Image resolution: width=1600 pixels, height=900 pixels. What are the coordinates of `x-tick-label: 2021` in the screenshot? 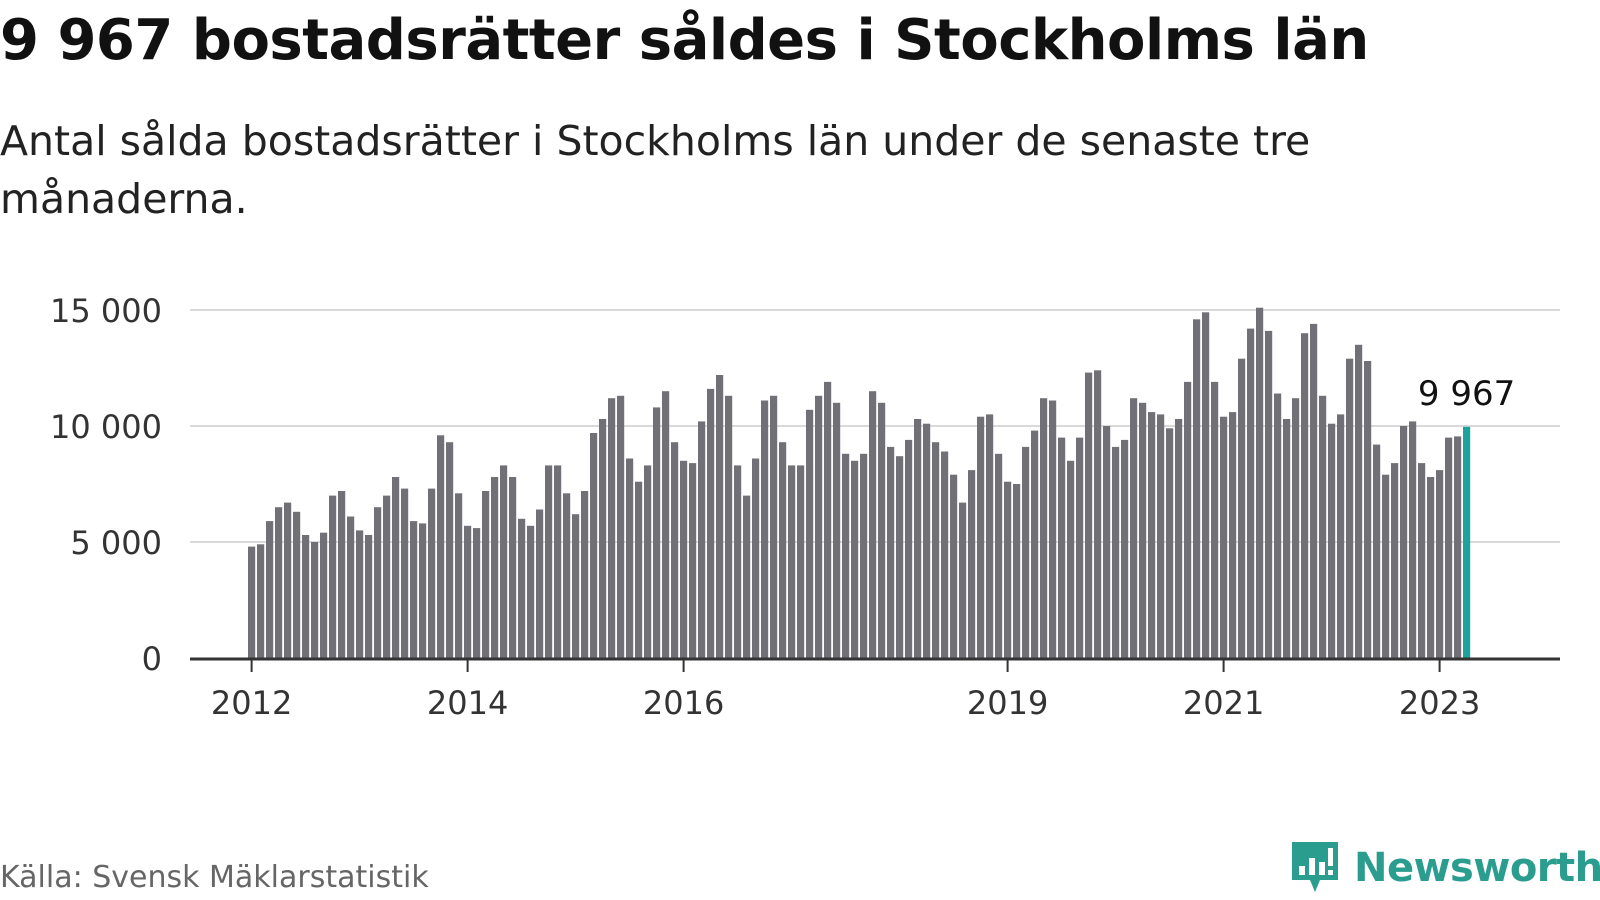 It's located at (1223, 703).